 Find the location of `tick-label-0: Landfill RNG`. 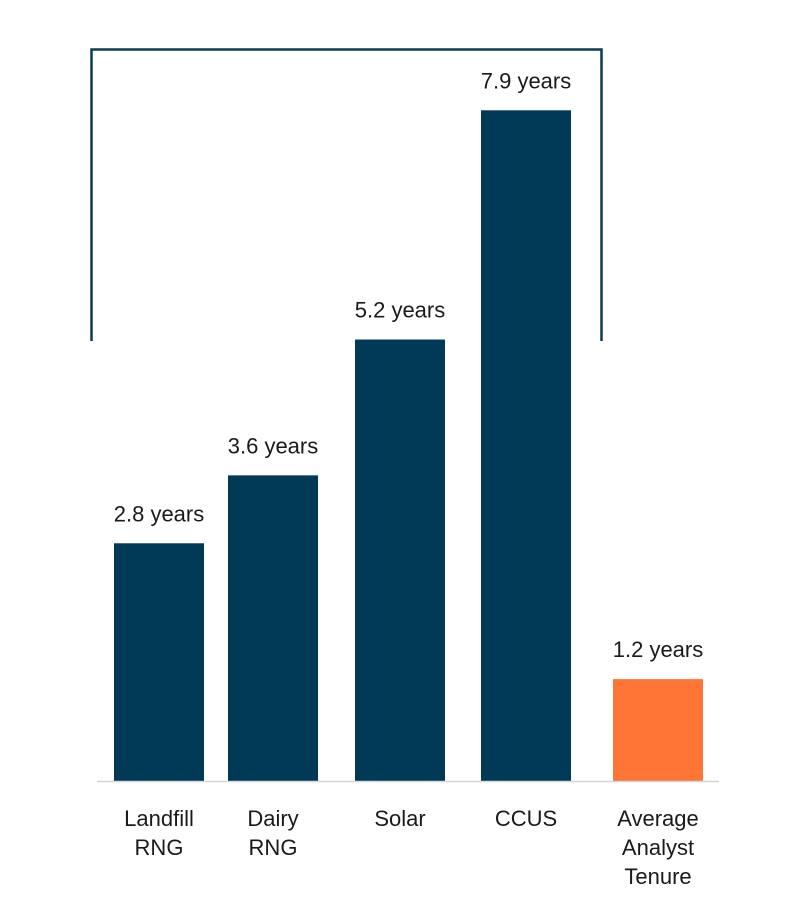

tick-label-0: Landfill RNG is located at coordinates (159, 833).